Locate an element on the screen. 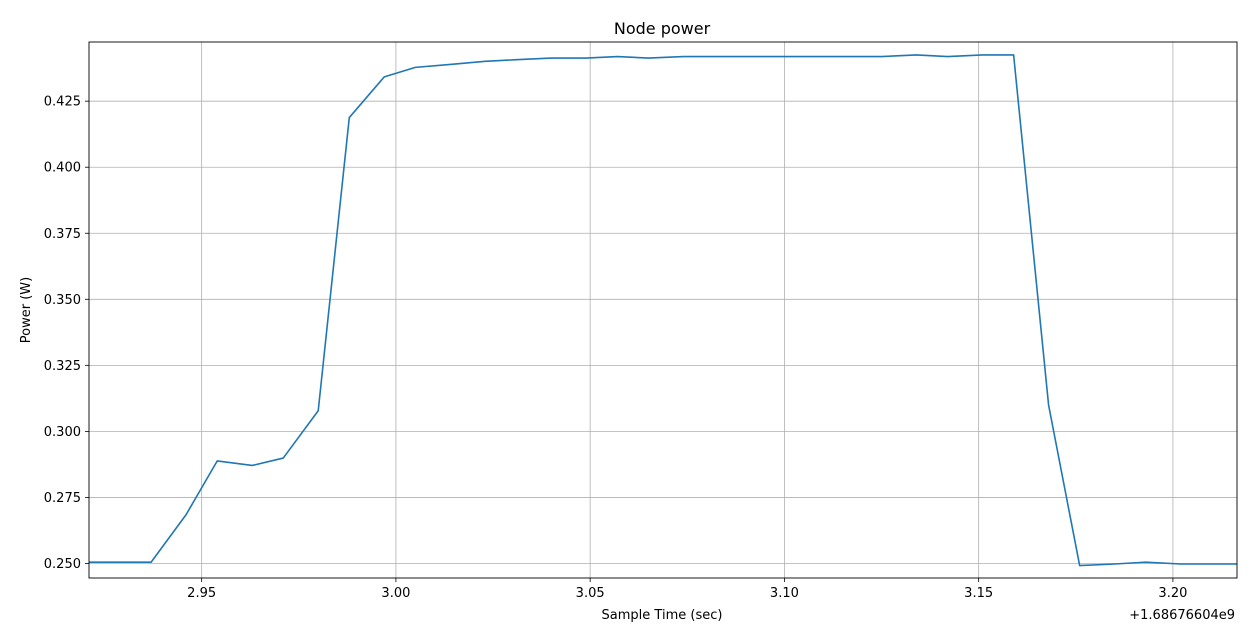  y-tick-label: 0.325 is located at coordinates (62, 366).